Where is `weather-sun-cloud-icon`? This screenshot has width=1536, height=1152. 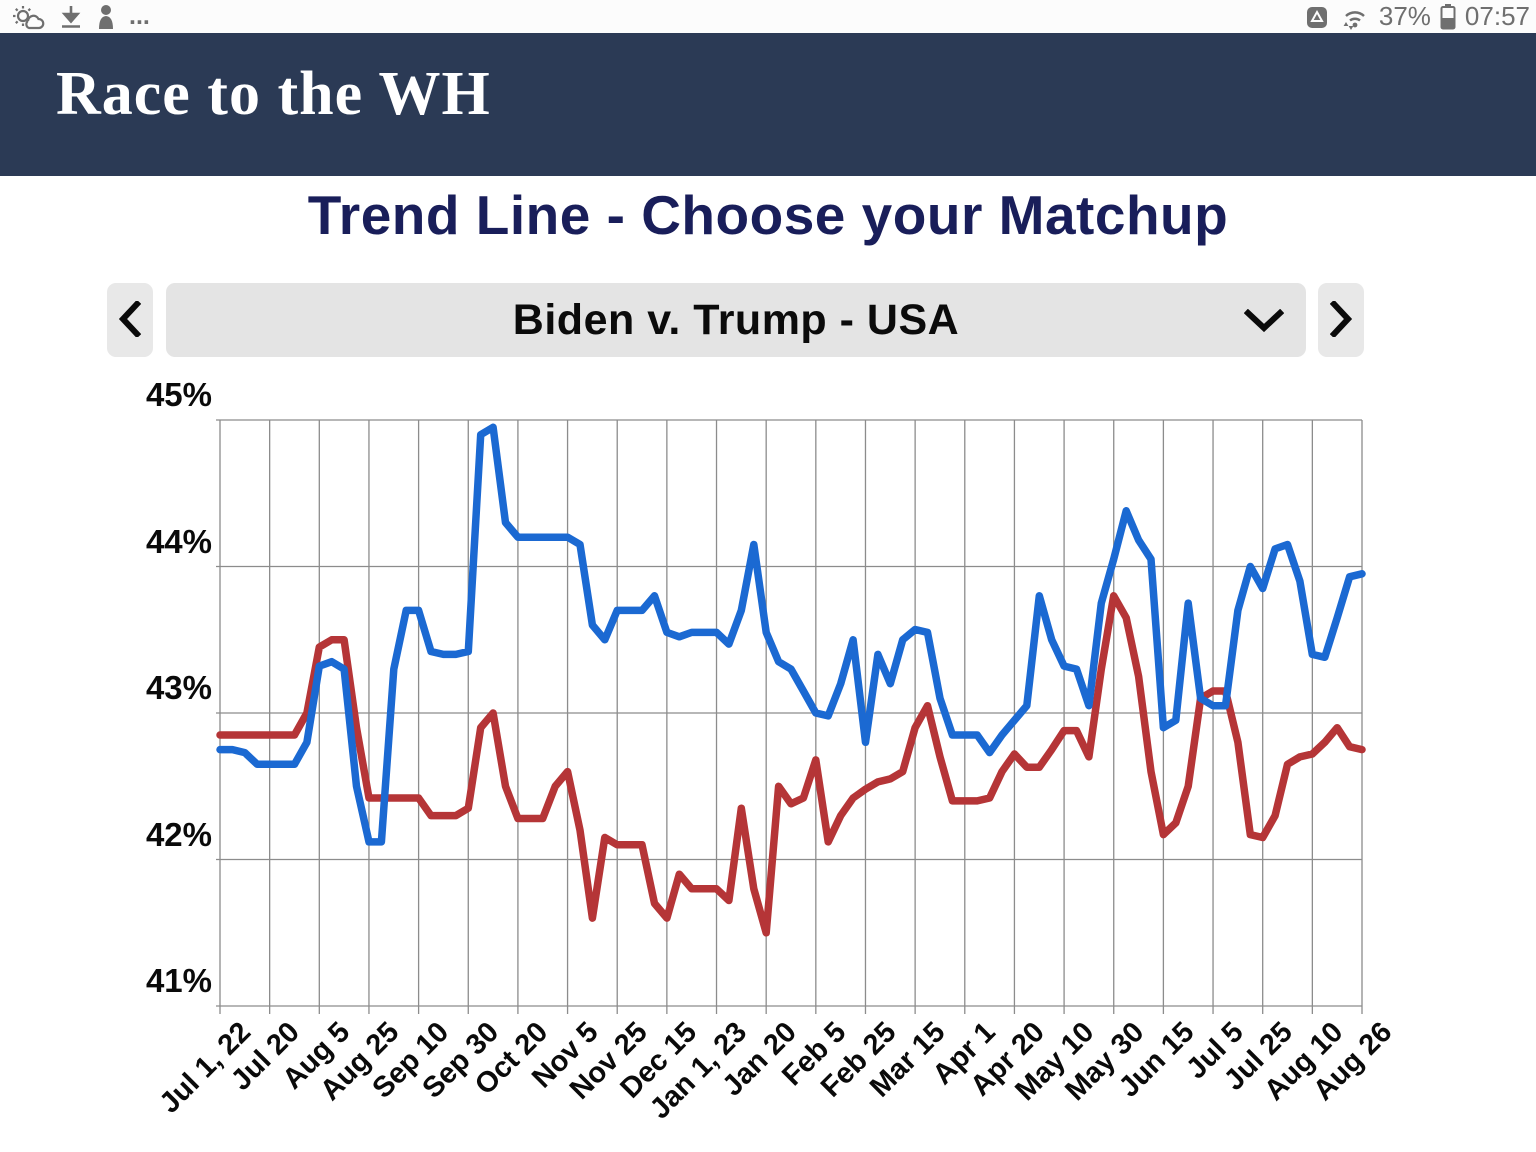 weather-sun-cloud-icon is located at coordinates (29, 17).